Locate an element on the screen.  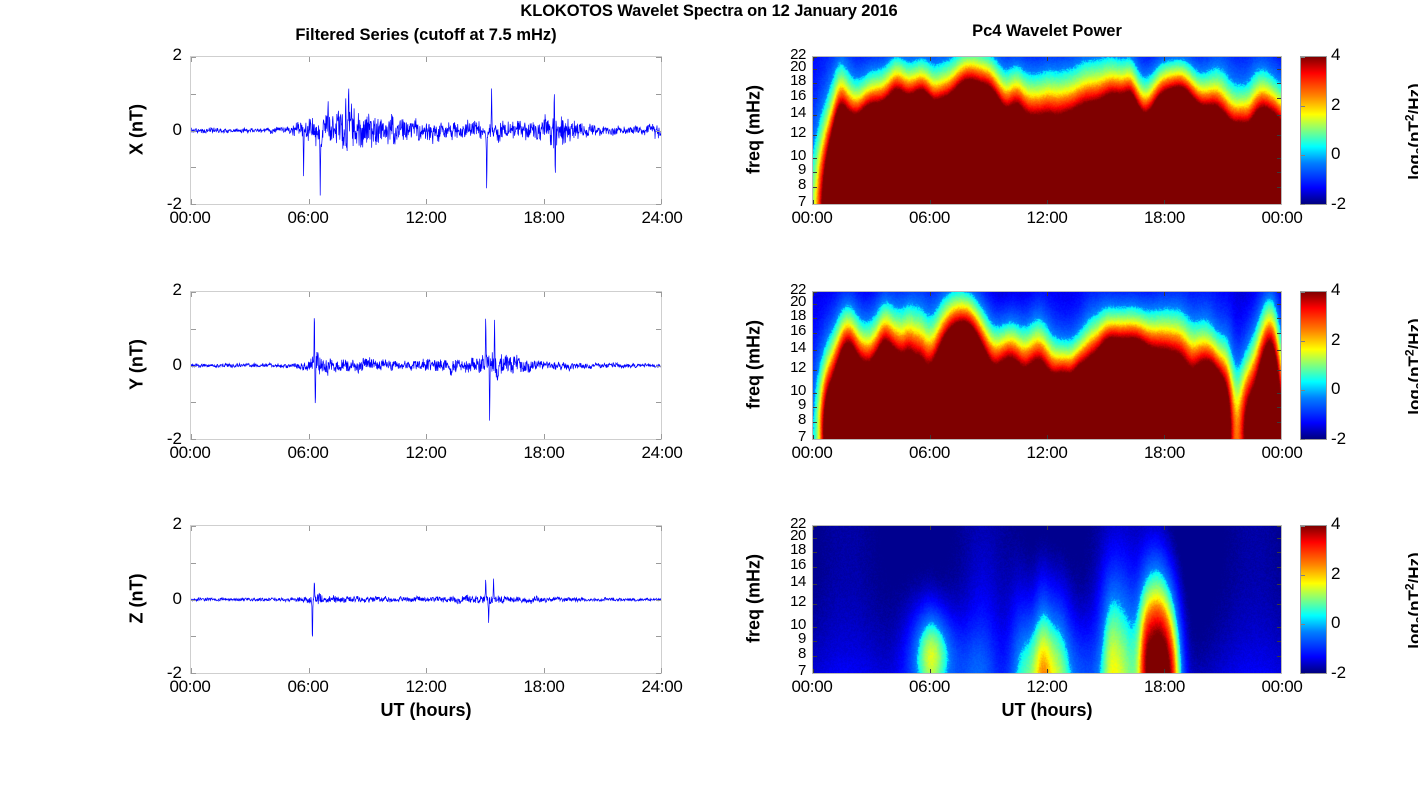
spectrogram-ftick-label-y: 16 is located at coordinates (798, 330).